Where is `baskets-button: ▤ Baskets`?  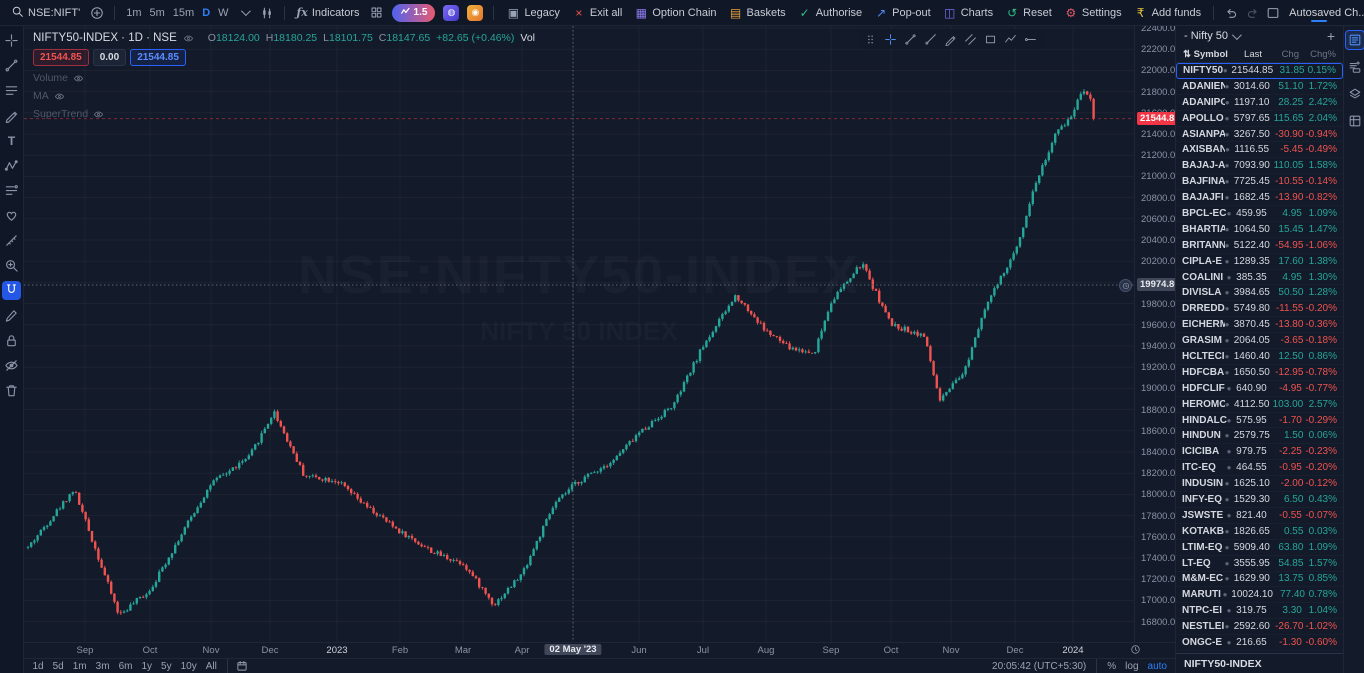 baskets-button: ▤ Baskets is located at coordinates (757, 12).